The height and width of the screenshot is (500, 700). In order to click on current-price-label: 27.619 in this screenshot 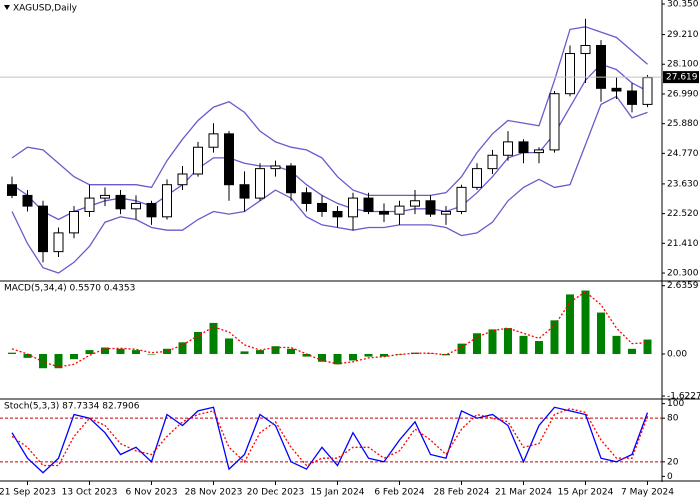, I will do `click(682, 78)`.